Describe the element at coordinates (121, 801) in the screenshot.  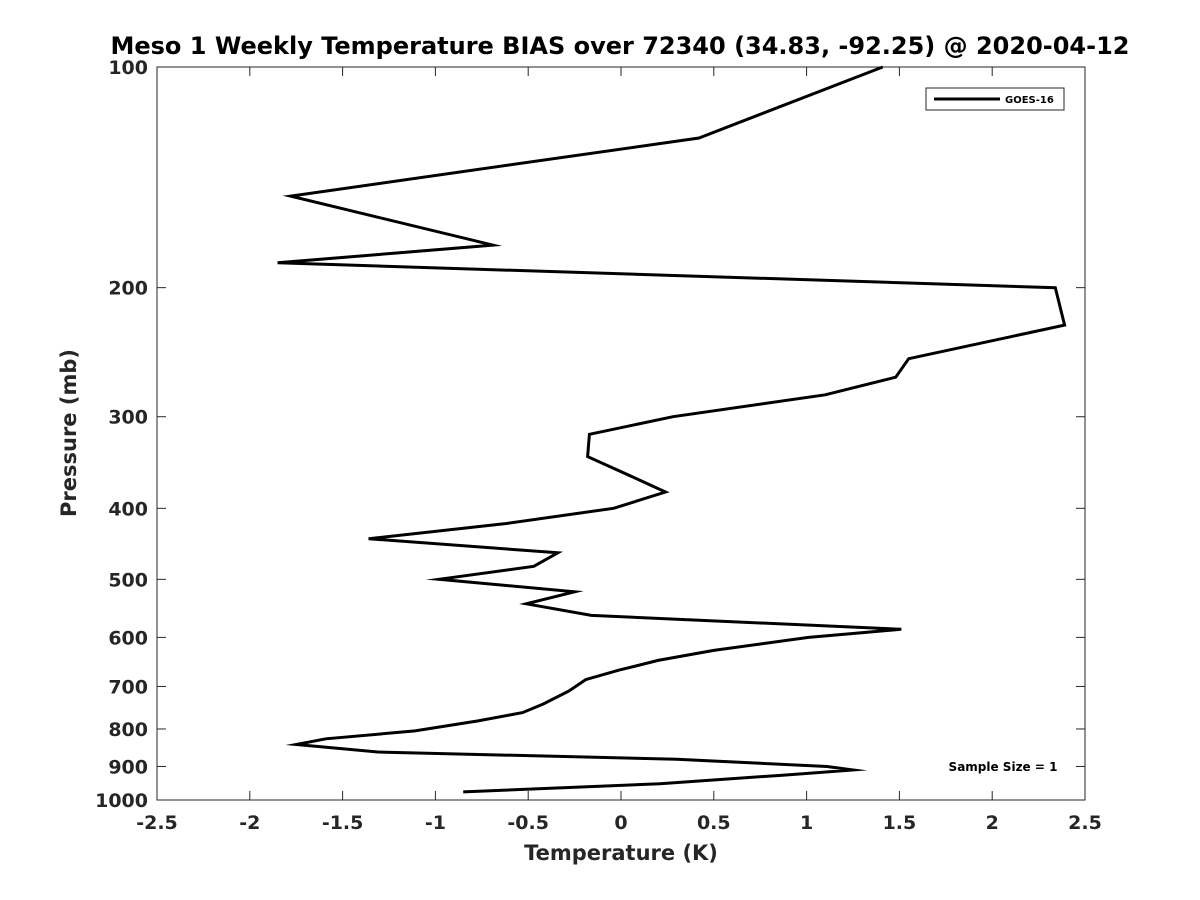
I see `y-tick-label: 1000` at that location.